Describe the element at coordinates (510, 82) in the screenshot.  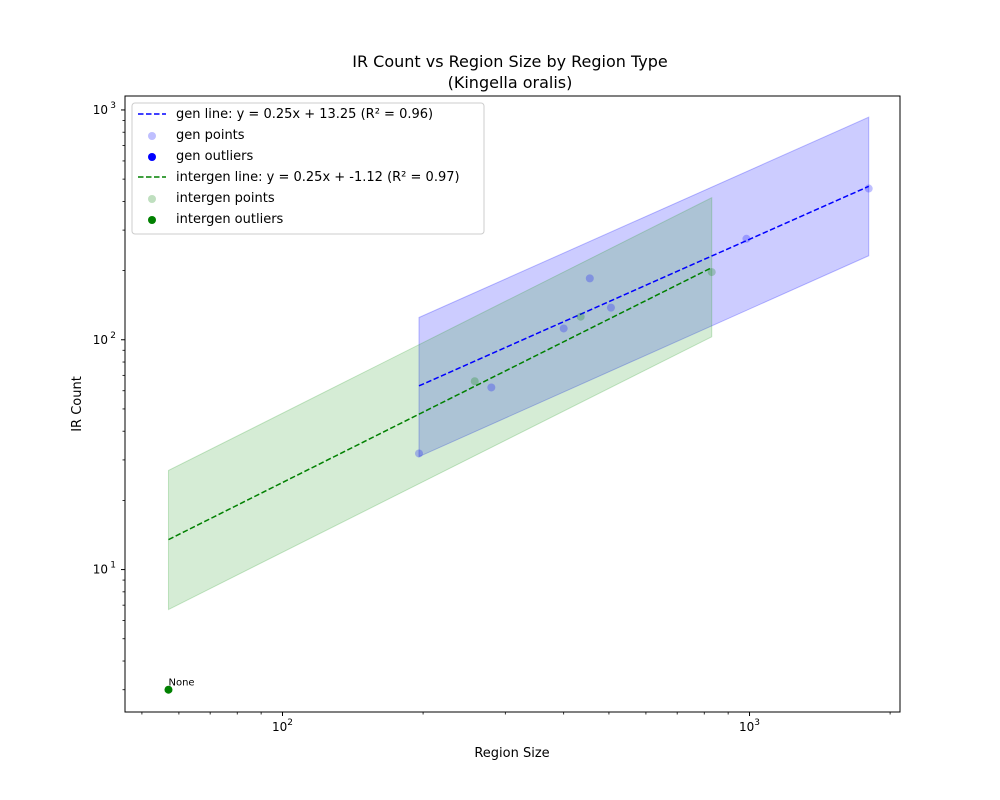
I see `chart-subtitle: (Kingella oralis)` at that location.